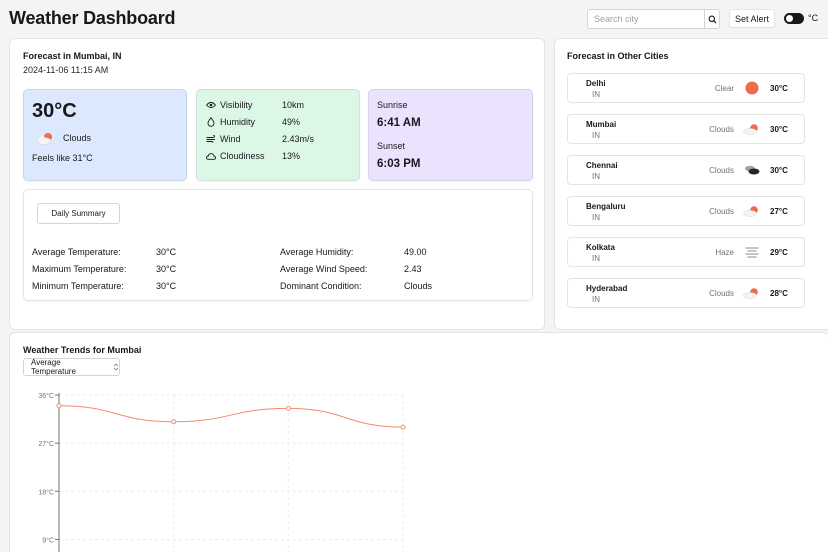 This screenshot has width=828, height=552. I want to click on summary-label: Average Wind Speed:, so click(324, 269).